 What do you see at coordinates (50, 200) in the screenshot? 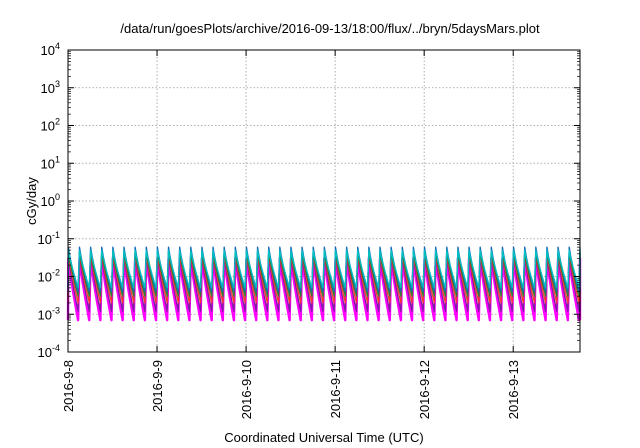
I see `y-tick-label: 10⁰` at bounding box center [50, 200].